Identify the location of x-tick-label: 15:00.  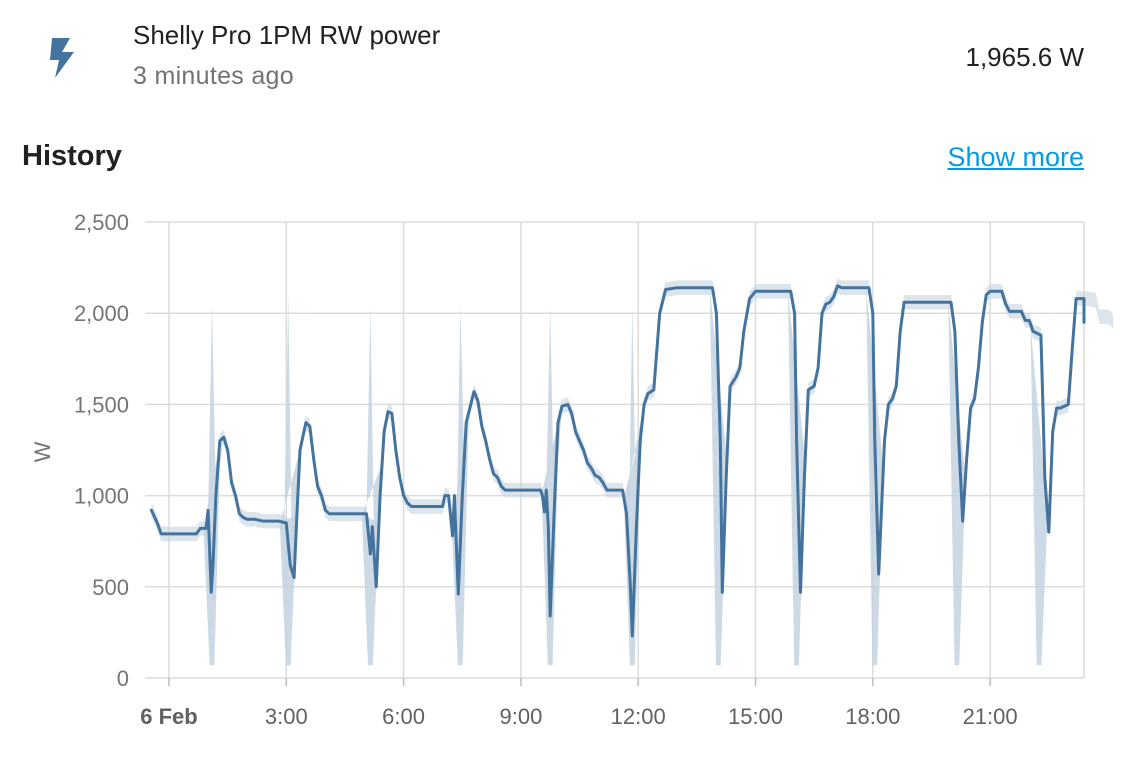
(755, 716).